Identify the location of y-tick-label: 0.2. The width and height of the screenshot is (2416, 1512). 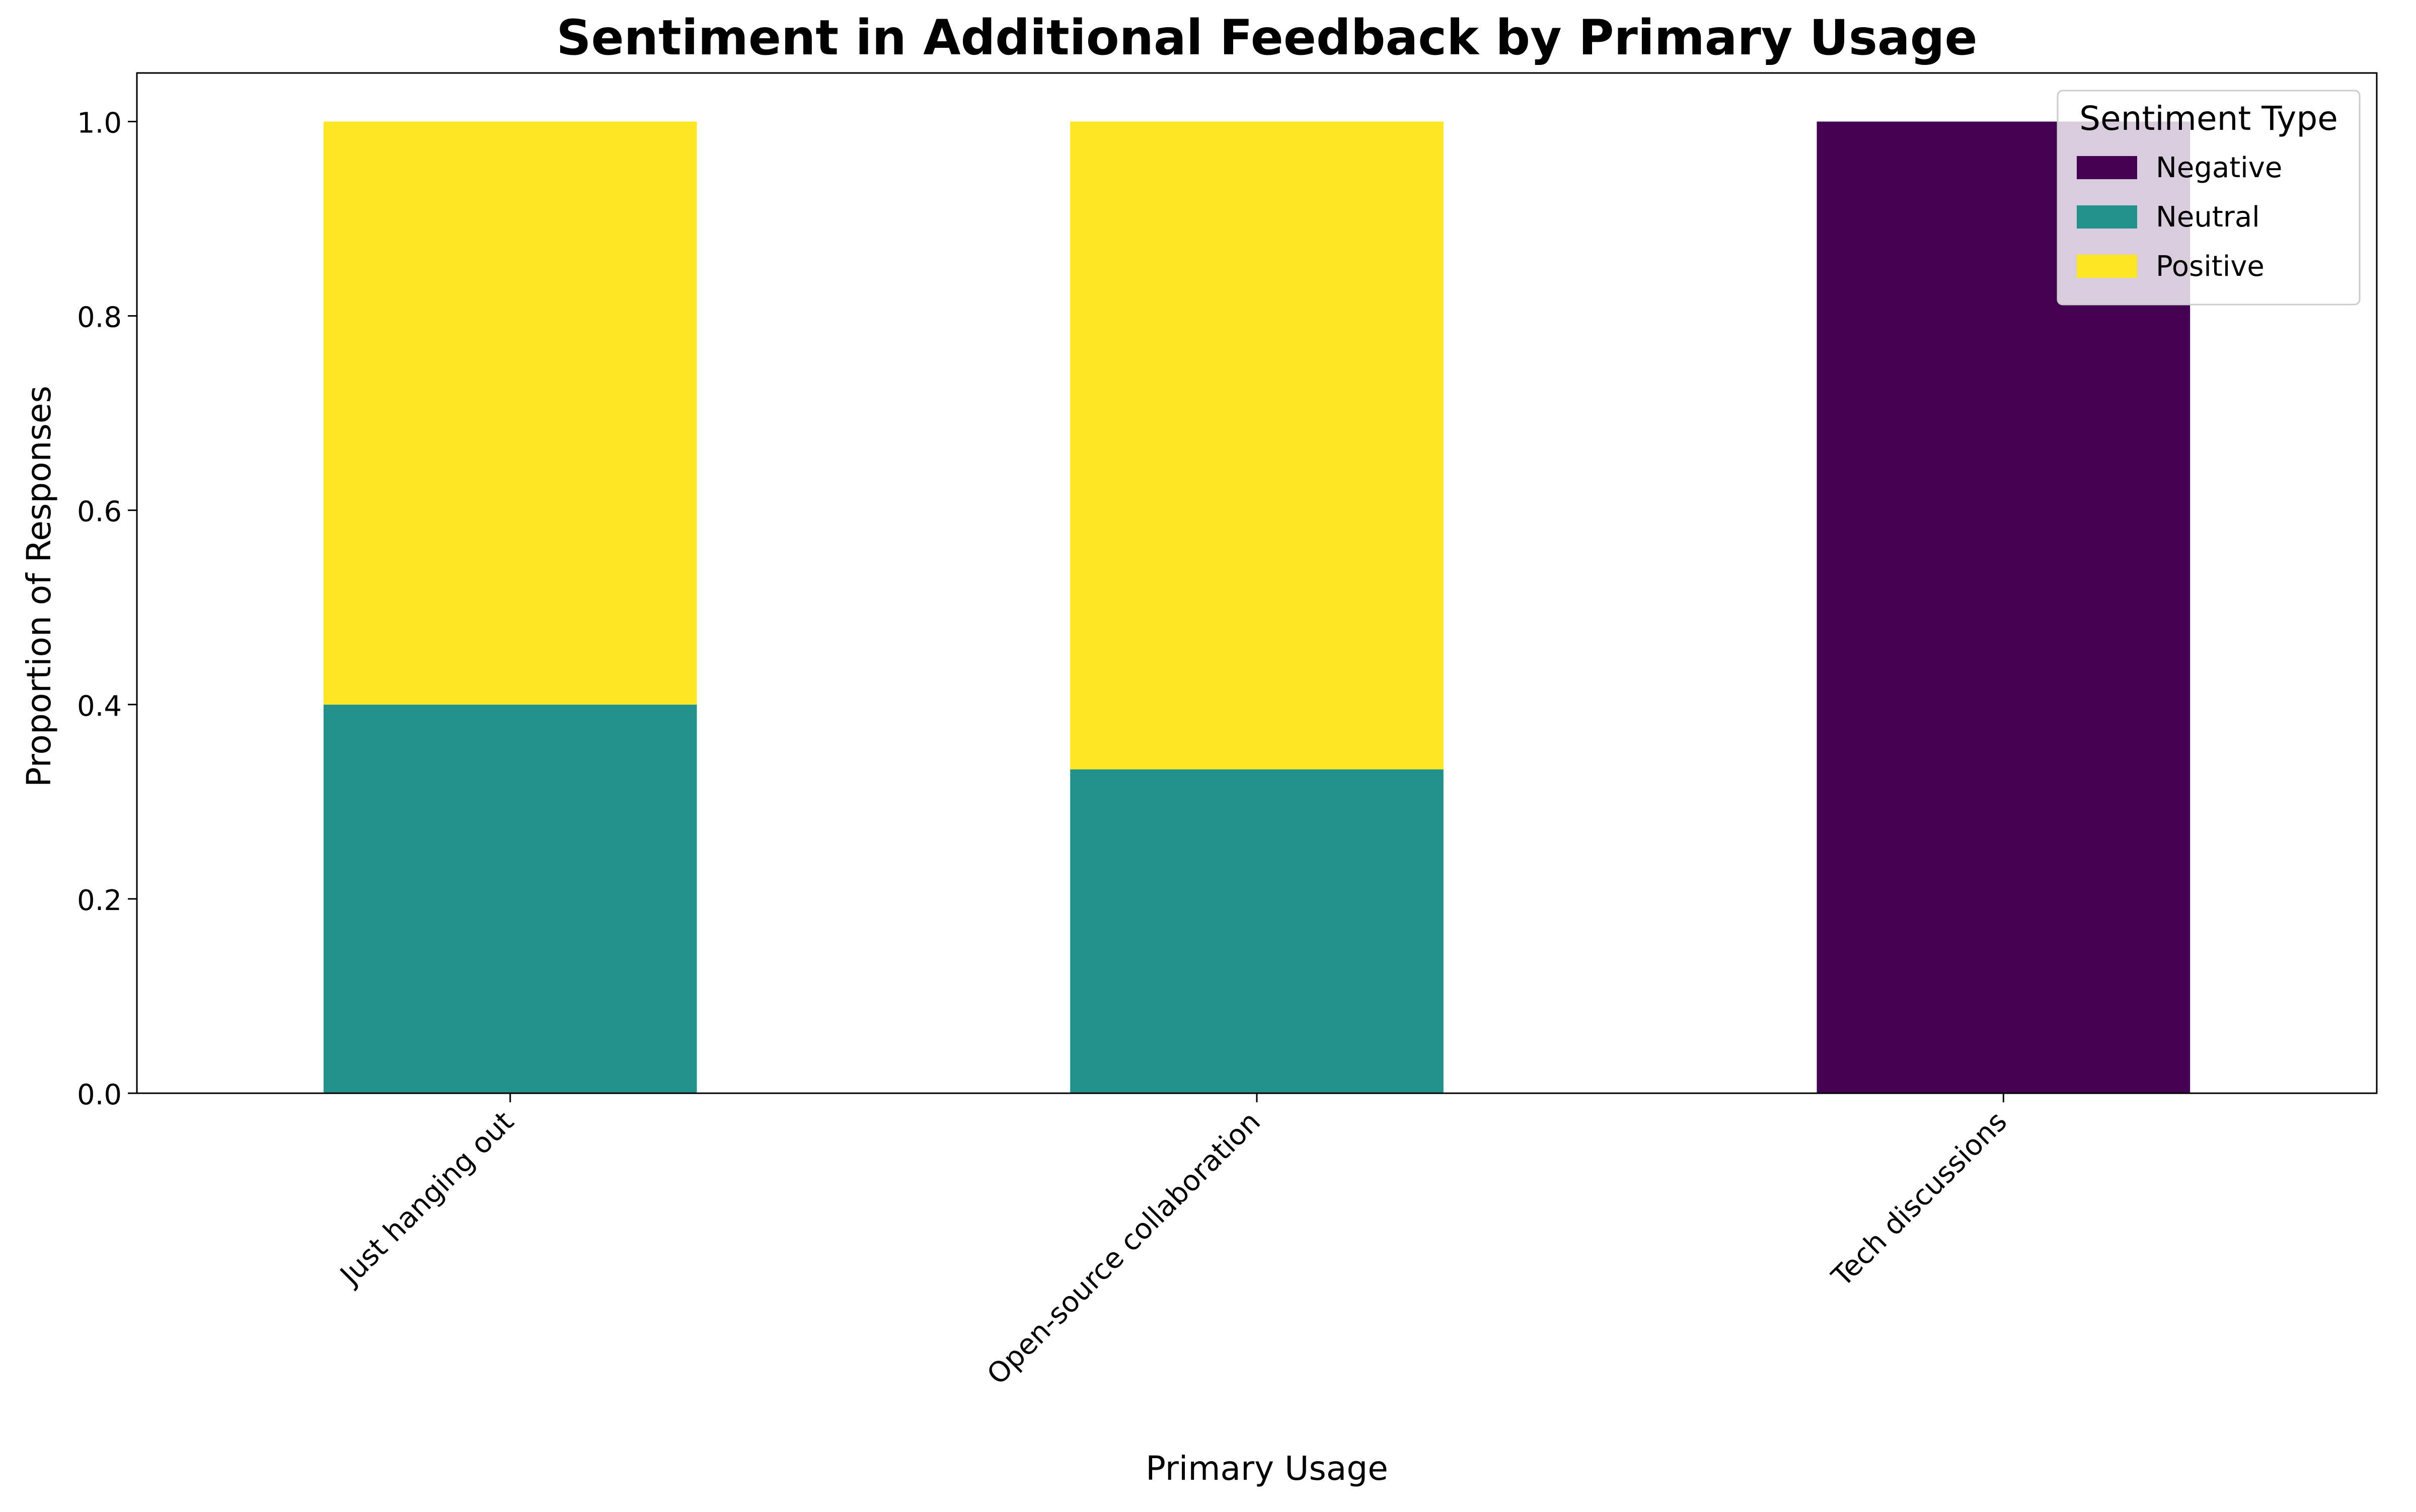
(99, 900).